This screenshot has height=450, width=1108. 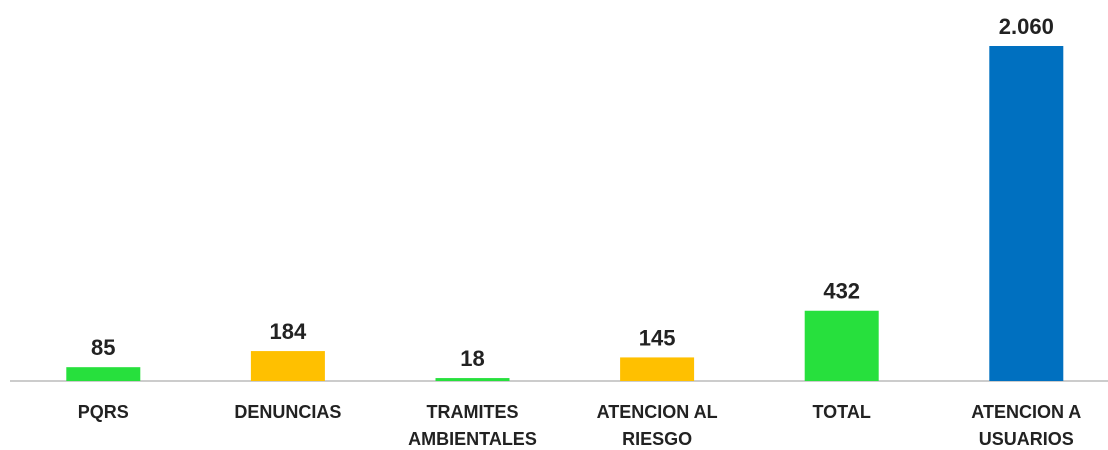 I want to click on x-tick-label: ATENCION AL RIESGO, so click(x=657, y=425).